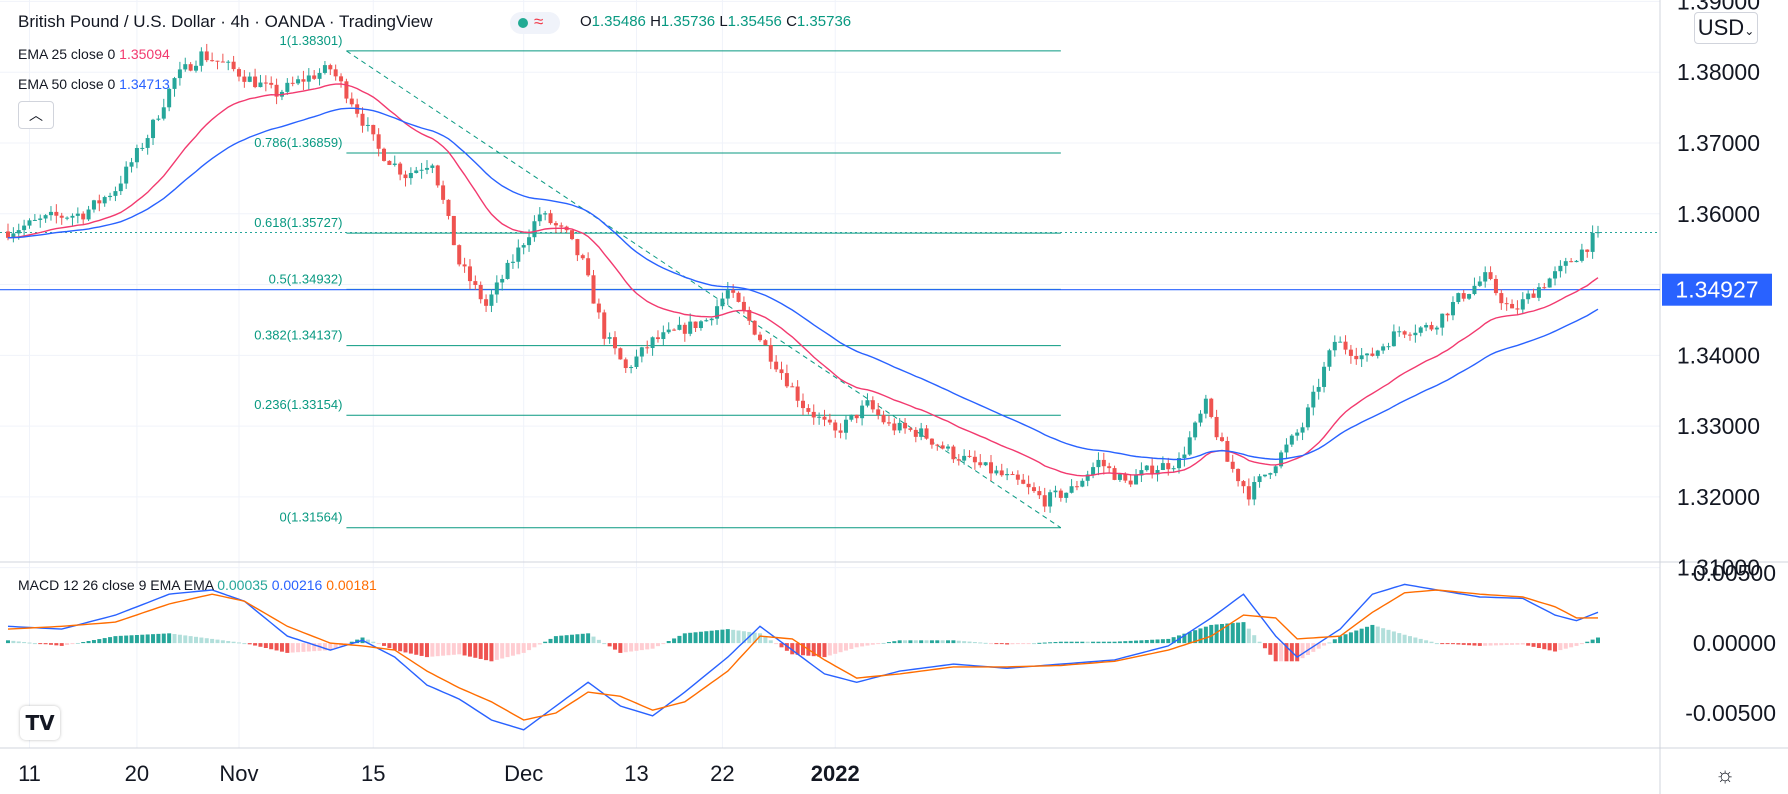 The width and height of the screenshot is (1788, 794). What do you see at coordinates (94, 54) in the screenshot?
I see `ema25-legend: EMA 25 close 0 1.35094` at bounding box center [94, 54].